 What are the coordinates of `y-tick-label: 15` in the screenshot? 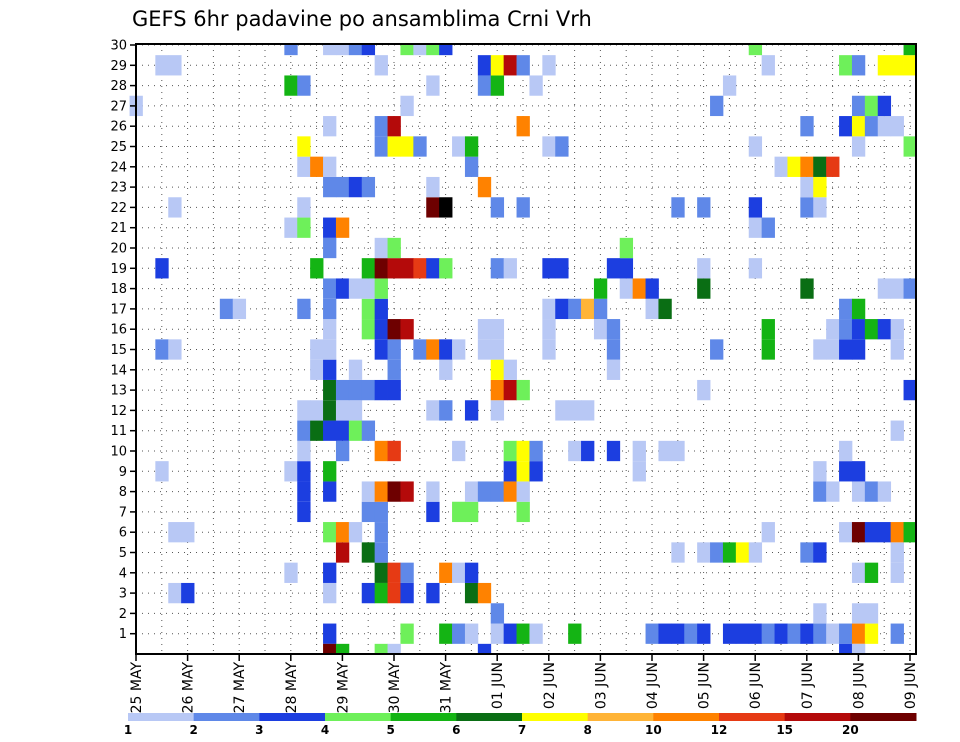 It's located at (118, 350).